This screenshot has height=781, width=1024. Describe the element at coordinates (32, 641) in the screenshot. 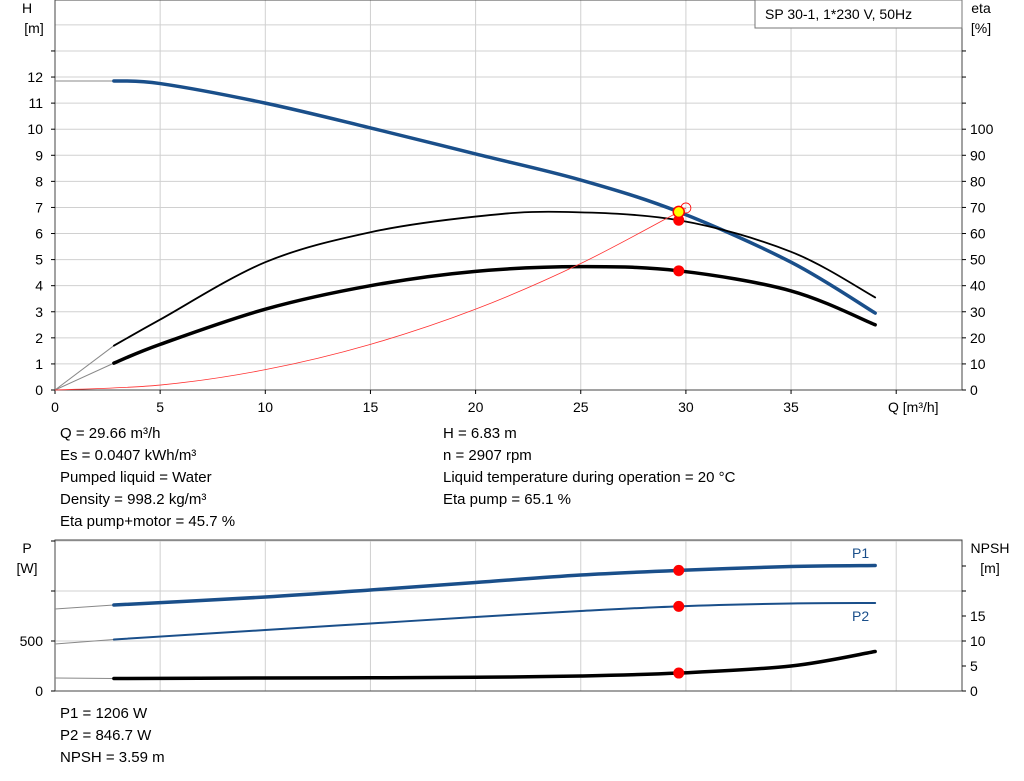

I see `p-tick-label: 500` at that location.